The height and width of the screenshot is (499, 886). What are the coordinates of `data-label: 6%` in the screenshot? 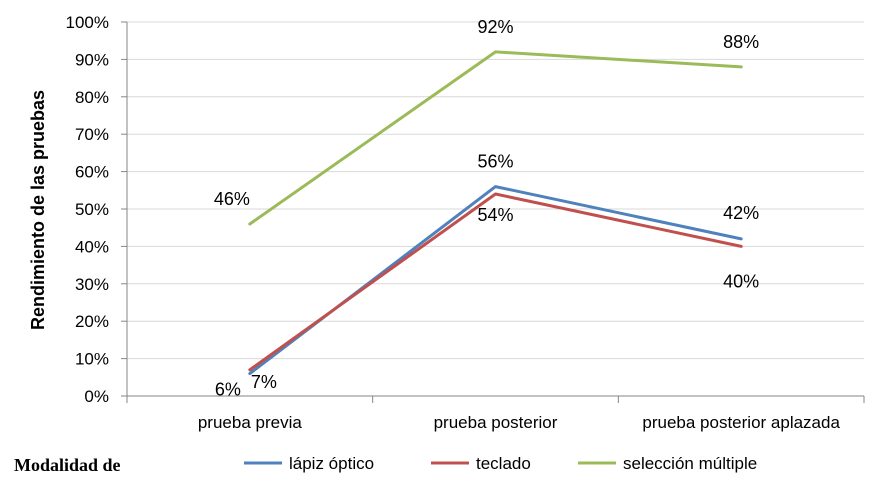 It's located at (228, 390).